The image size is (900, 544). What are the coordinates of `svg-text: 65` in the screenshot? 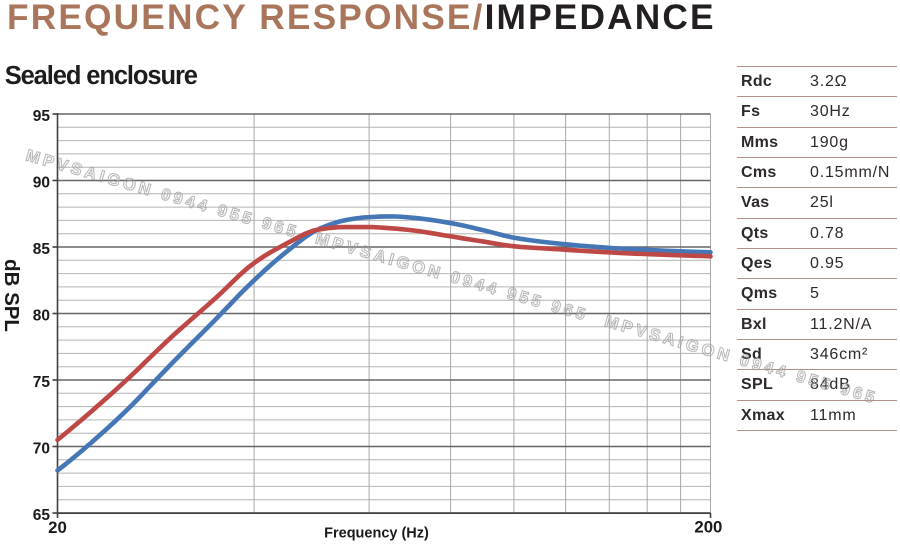 It's located at (42, 515).